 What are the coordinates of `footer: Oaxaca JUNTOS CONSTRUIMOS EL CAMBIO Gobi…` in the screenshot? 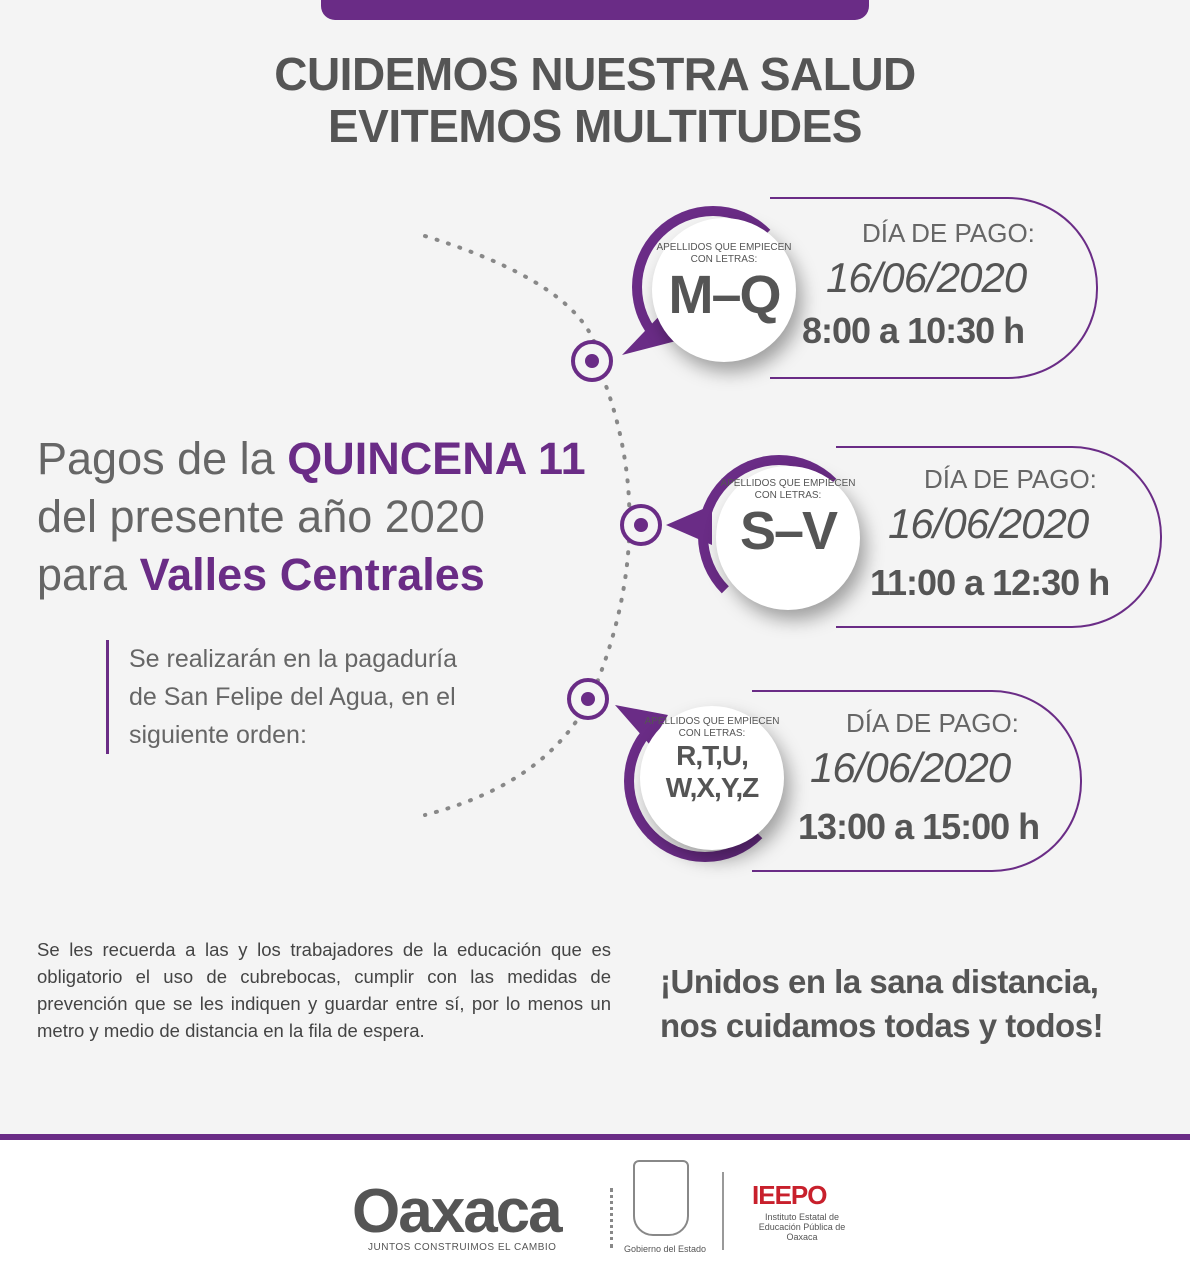 It's located at (595, 1210).